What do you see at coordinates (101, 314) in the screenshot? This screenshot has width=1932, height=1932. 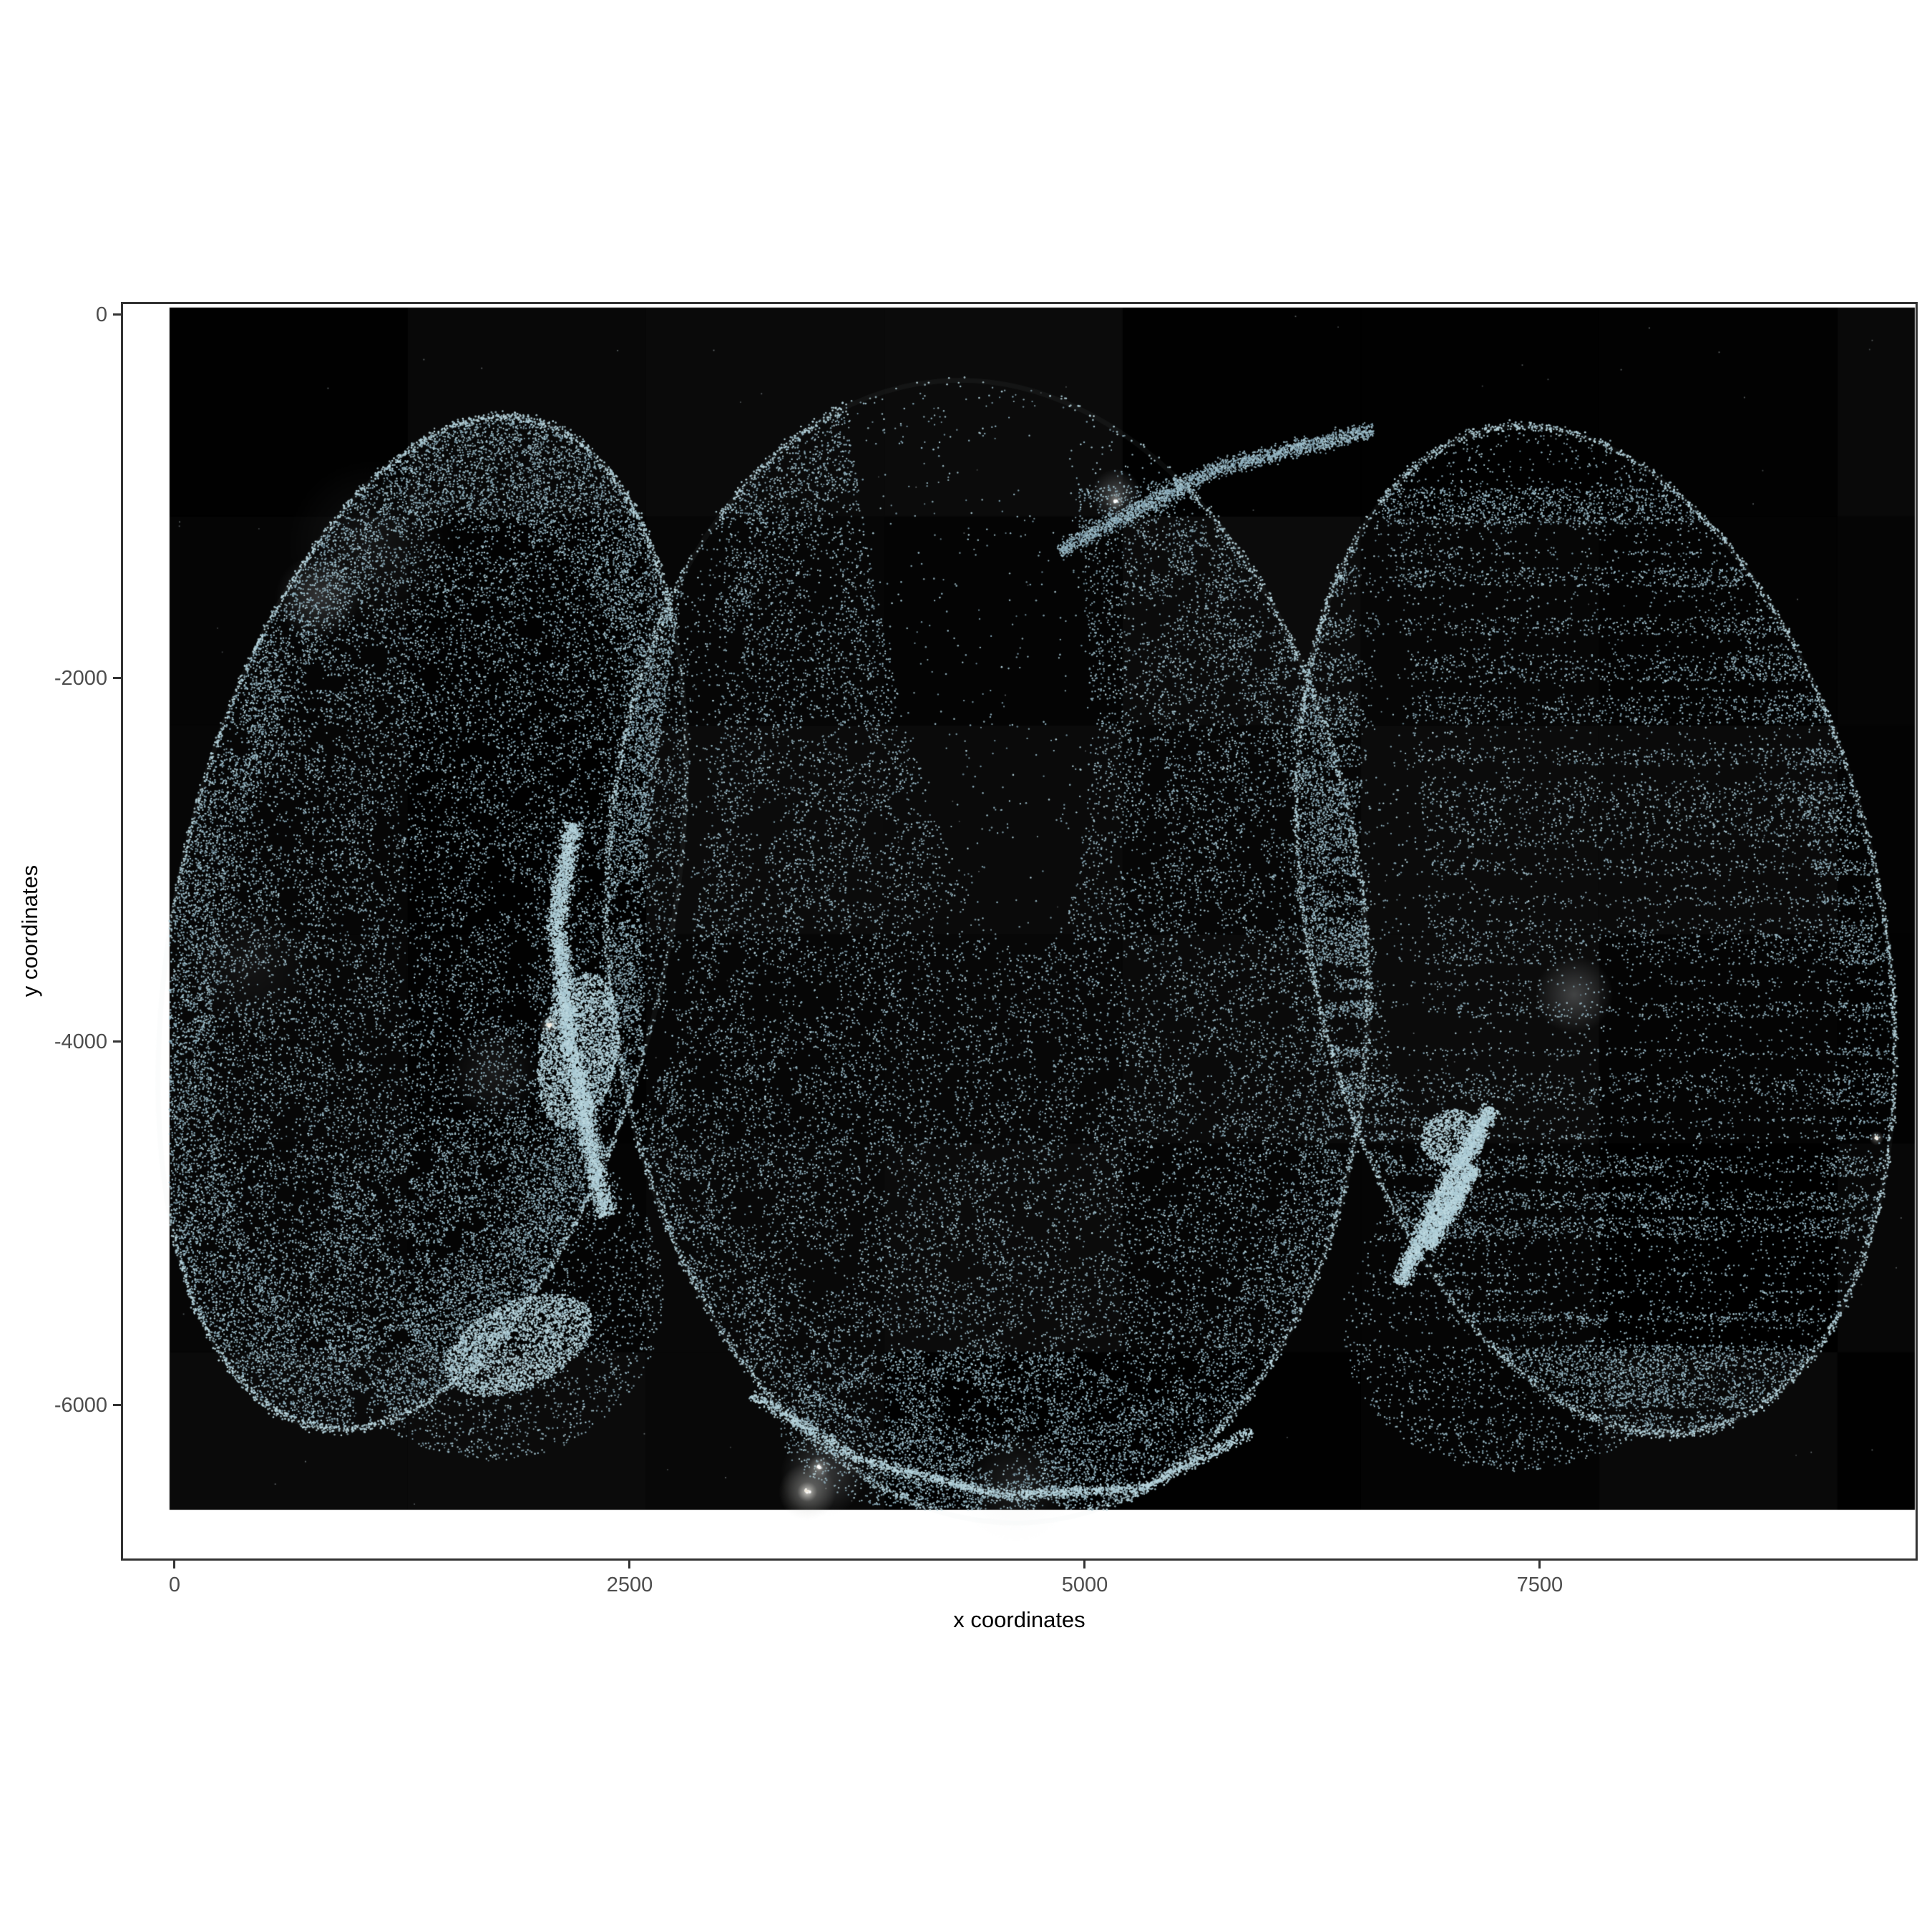 I see `y-axis-tick-label: 0` at bounding box center [101, 314].